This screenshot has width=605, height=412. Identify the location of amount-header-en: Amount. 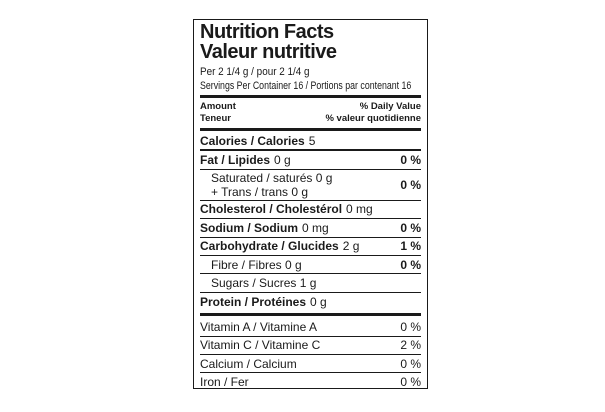
(218, 106).